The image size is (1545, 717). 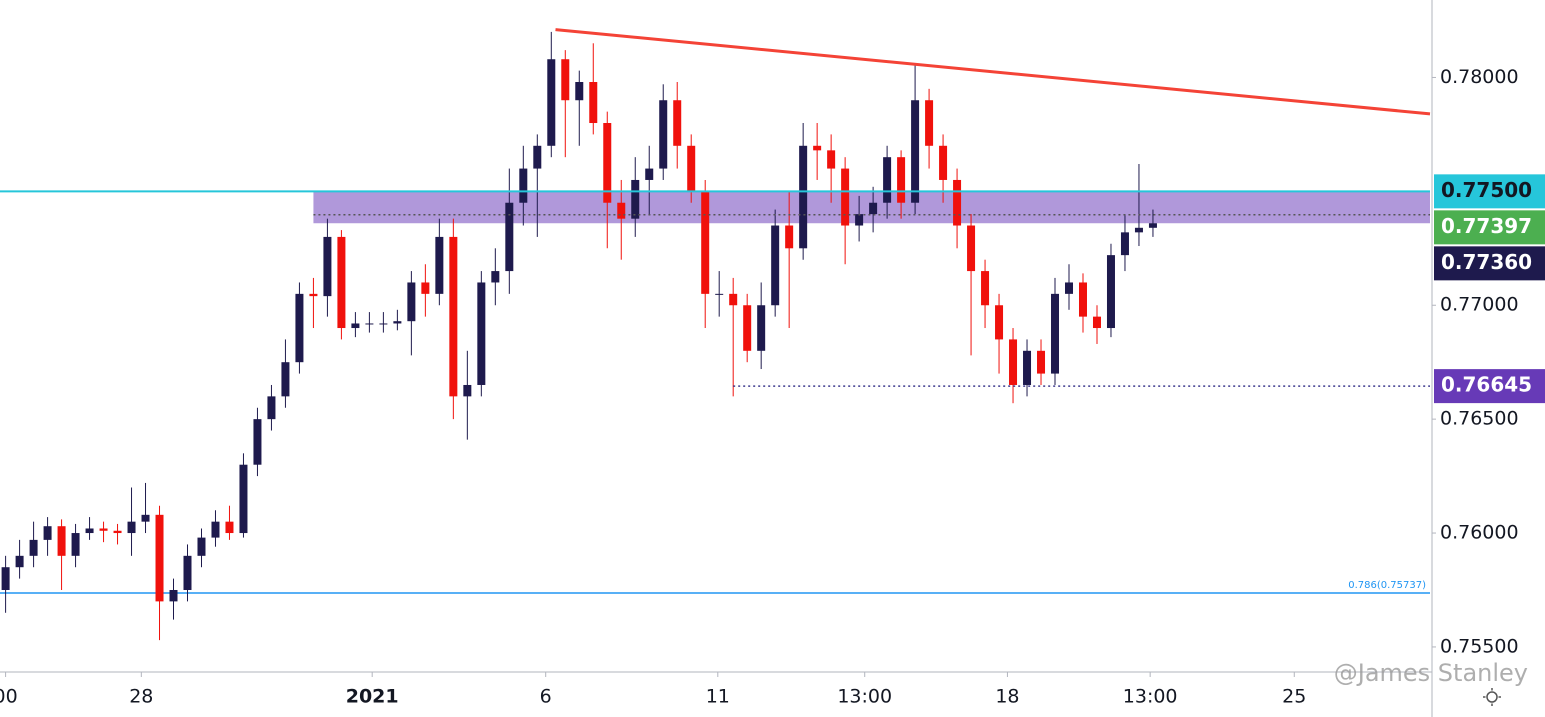 I want to click on x-tick-label: 28, so click(x=141, y=697).